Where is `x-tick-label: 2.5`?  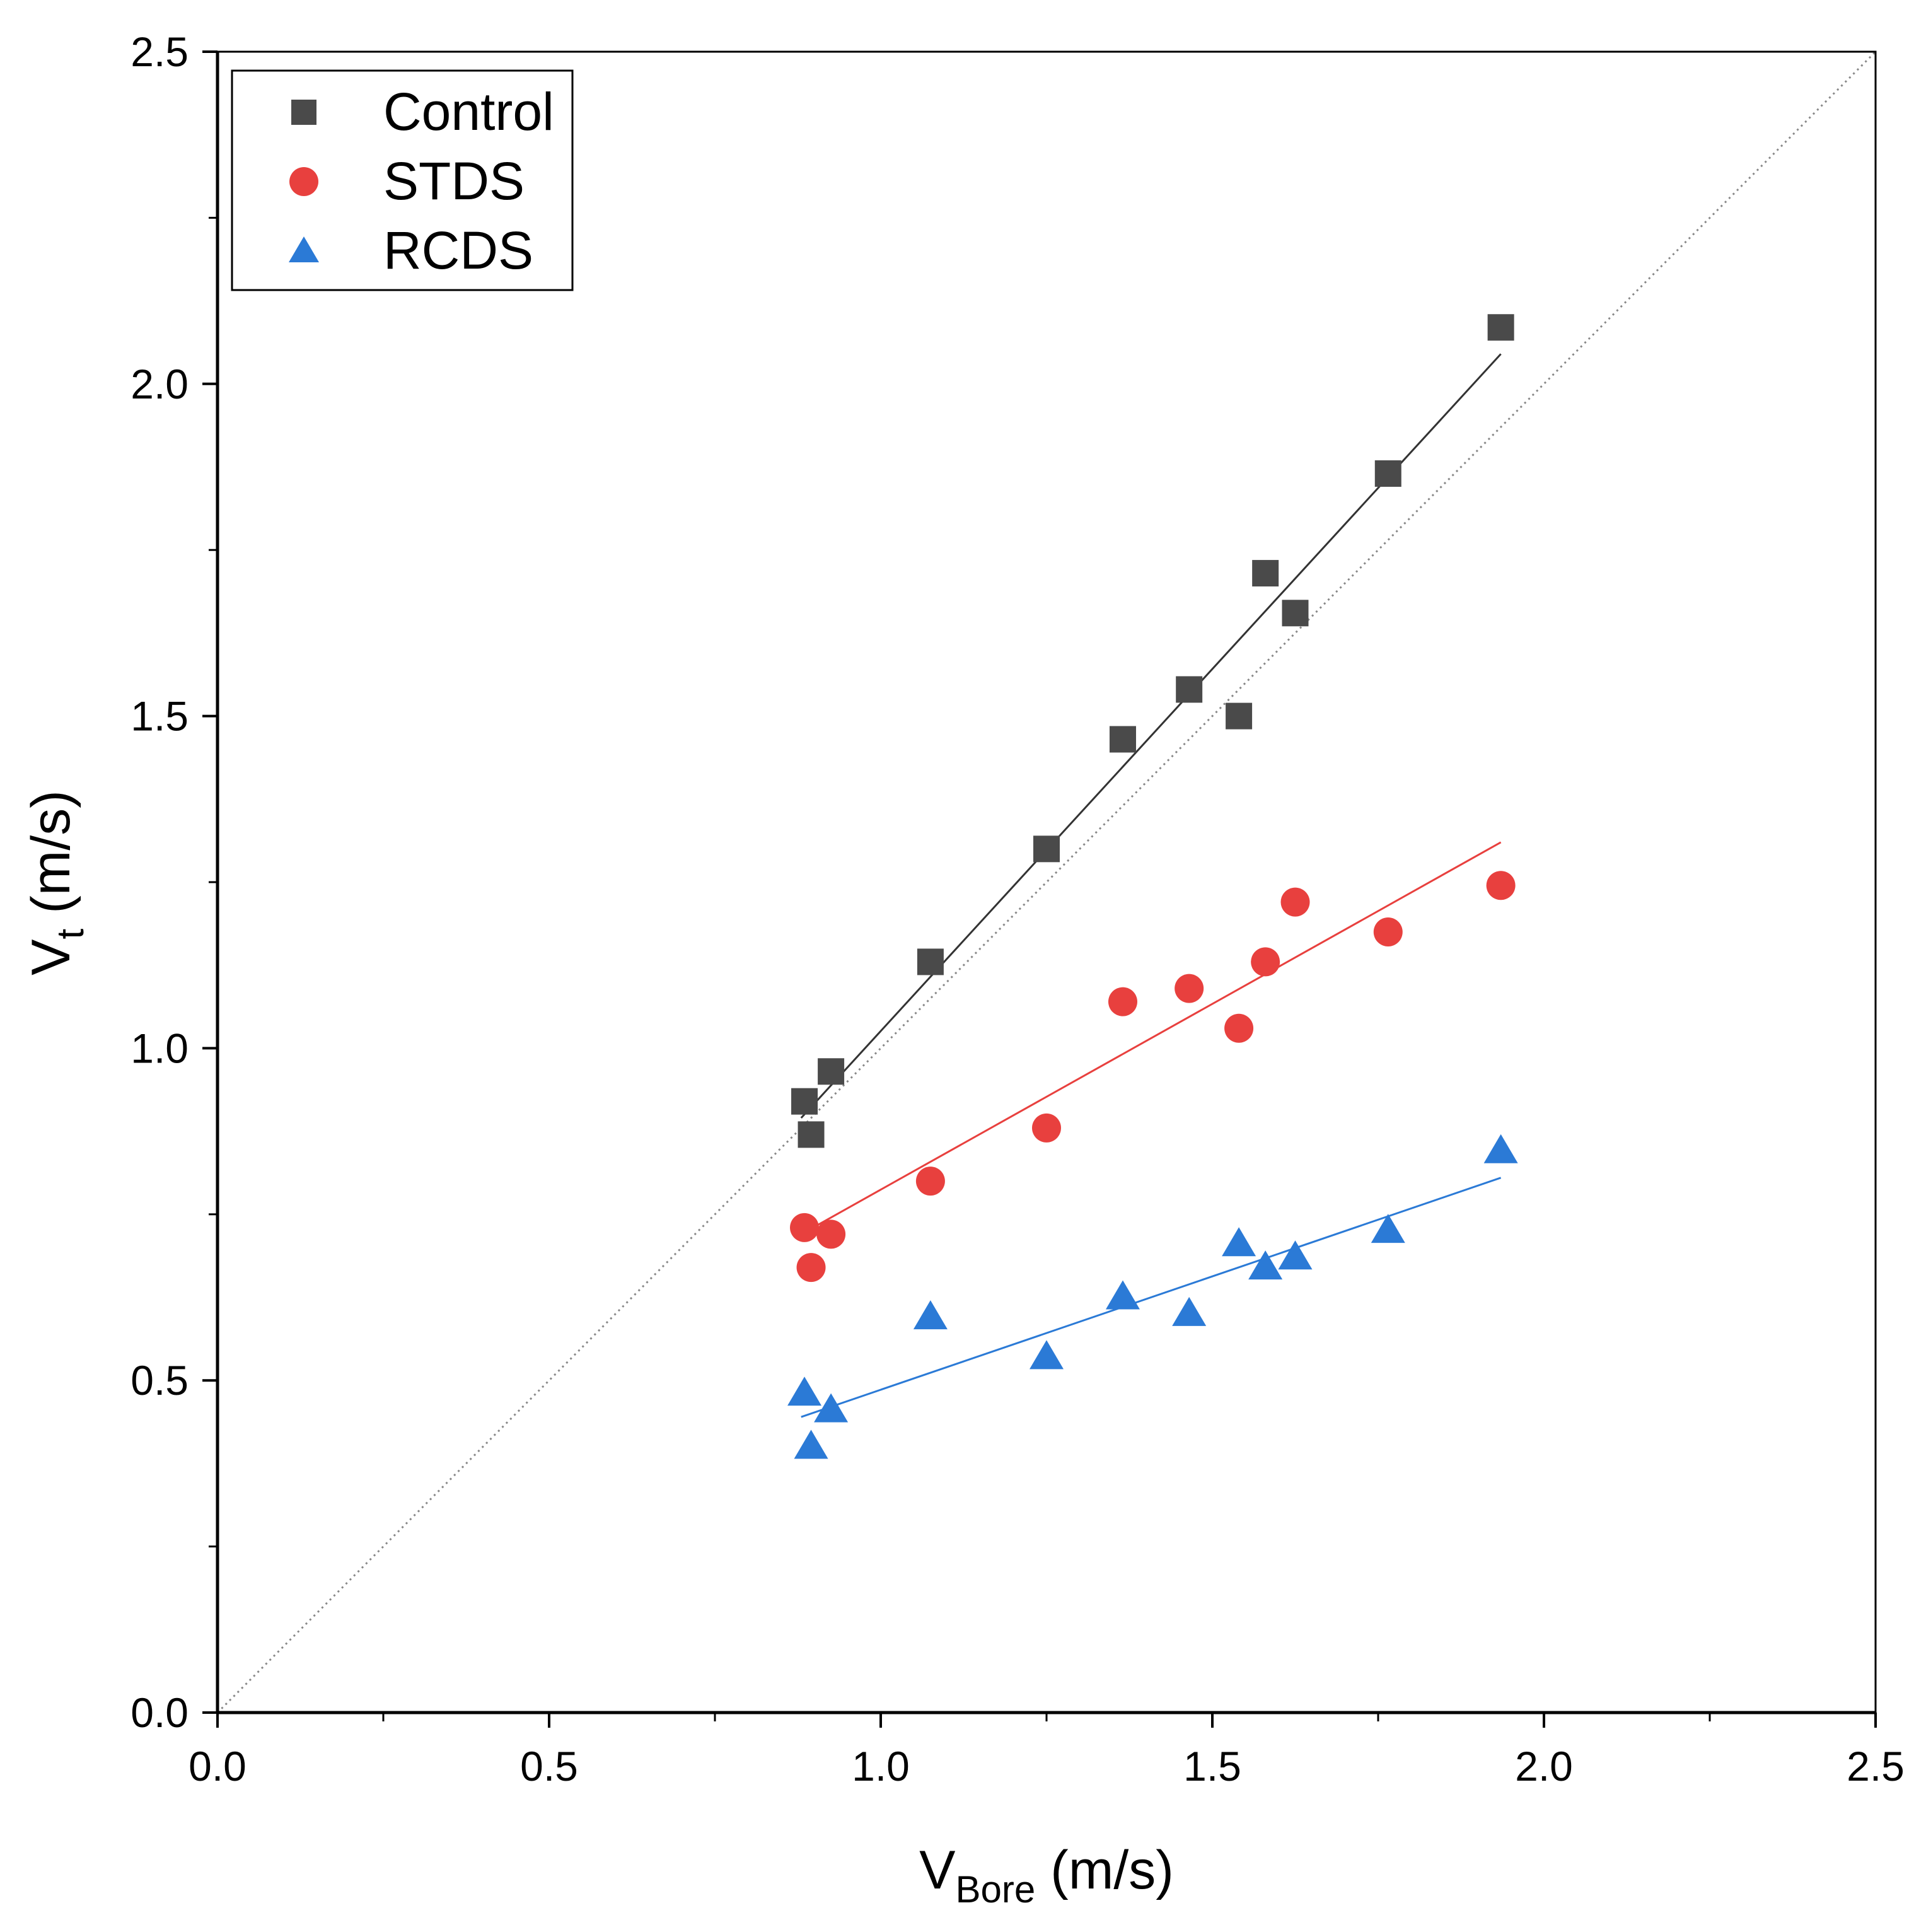 x-tick-label: 2.5 is located at coordinates (1876, 1766).